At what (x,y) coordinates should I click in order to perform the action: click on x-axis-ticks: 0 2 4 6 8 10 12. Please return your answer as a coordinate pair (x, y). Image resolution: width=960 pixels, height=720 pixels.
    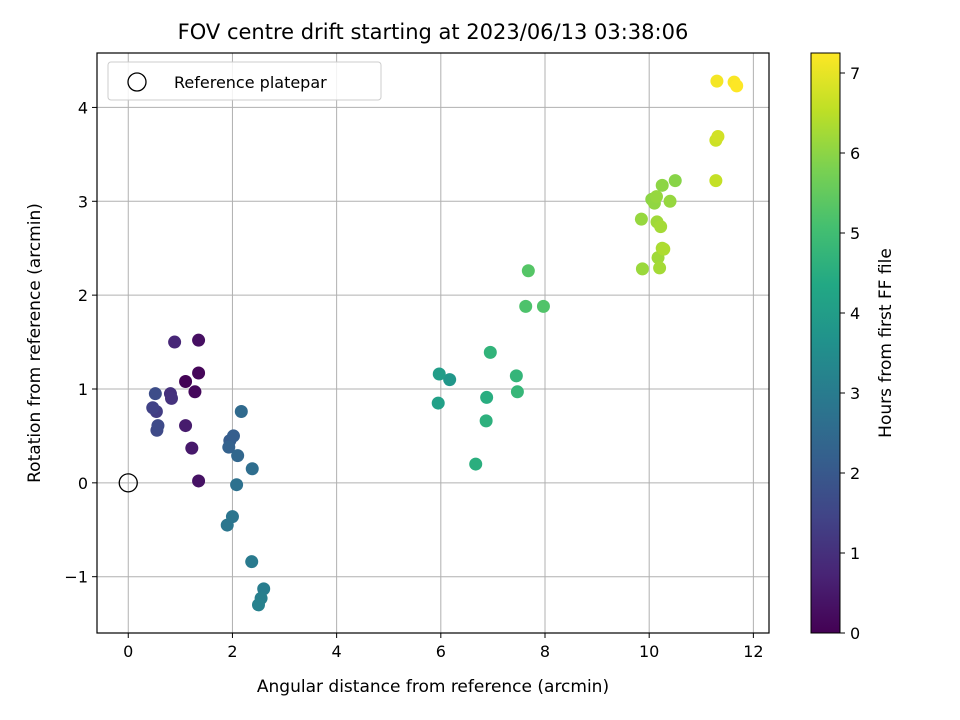
    Looking at the image, I should click on (443, 647).